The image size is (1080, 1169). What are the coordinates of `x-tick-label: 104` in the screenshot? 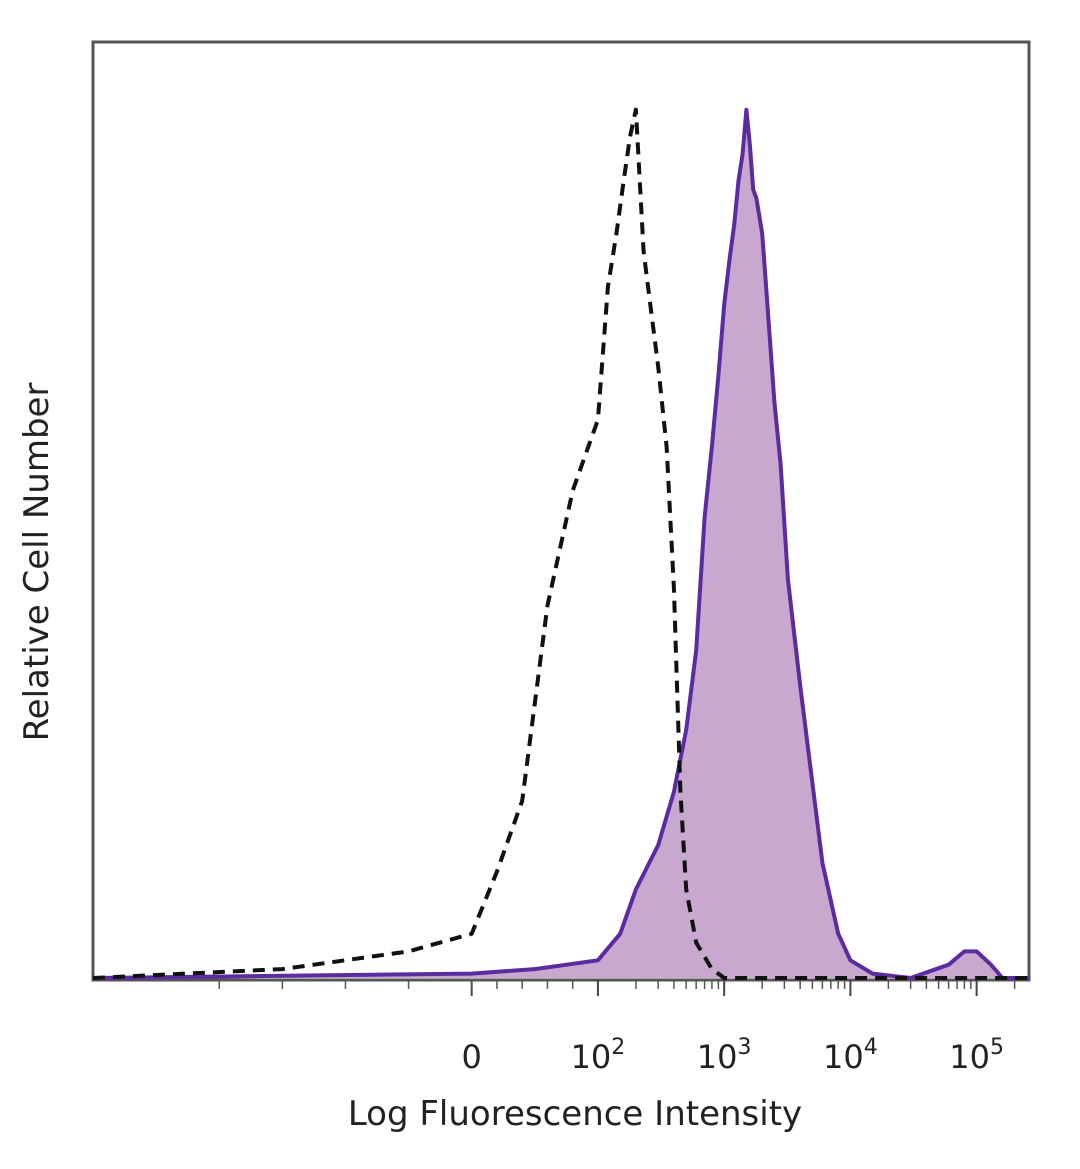 It's located at (850, 1055).